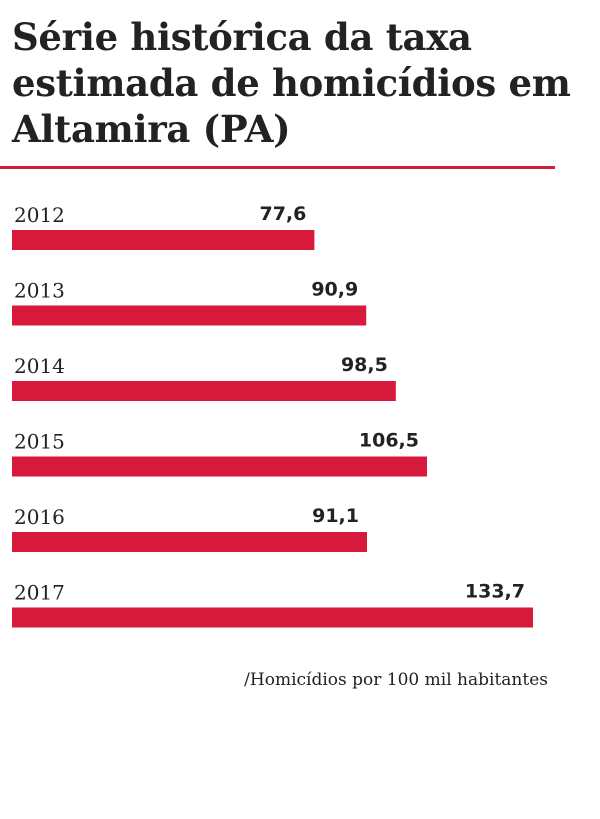 The height and width of the screenshot is (819, 600). What do you see at coordinates (39, 291) in the screenshot?
I see `year-label: 2013` at bounding box center [39, 291].